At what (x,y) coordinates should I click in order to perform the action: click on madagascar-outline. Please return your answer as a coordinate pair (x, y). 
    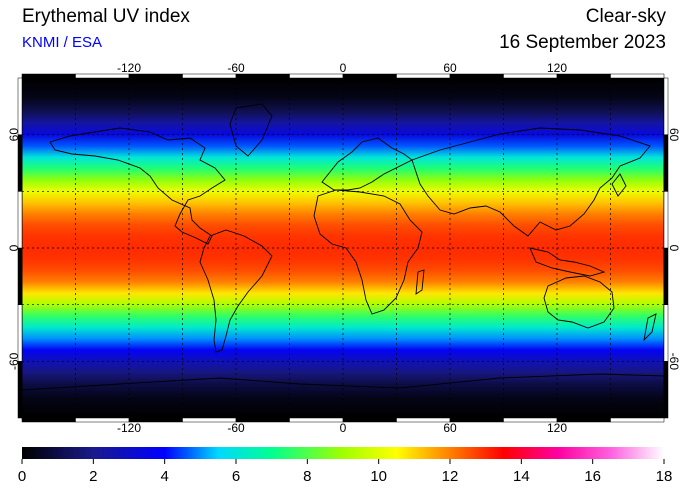
    Looking at the image, I should click on (420, 282).